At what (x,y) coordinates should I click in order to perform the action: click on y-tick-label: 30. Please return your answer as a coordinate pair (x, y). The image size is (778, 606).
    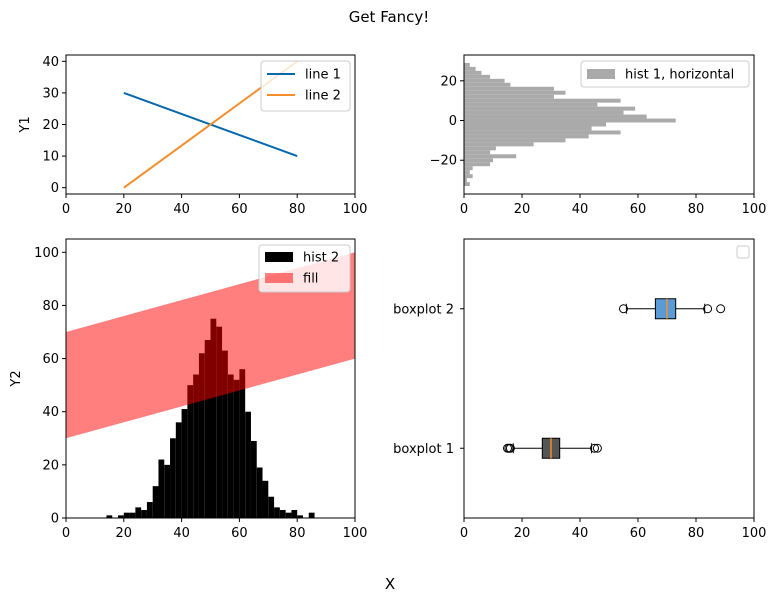
    Looking at the image, I should click on (50, 93).